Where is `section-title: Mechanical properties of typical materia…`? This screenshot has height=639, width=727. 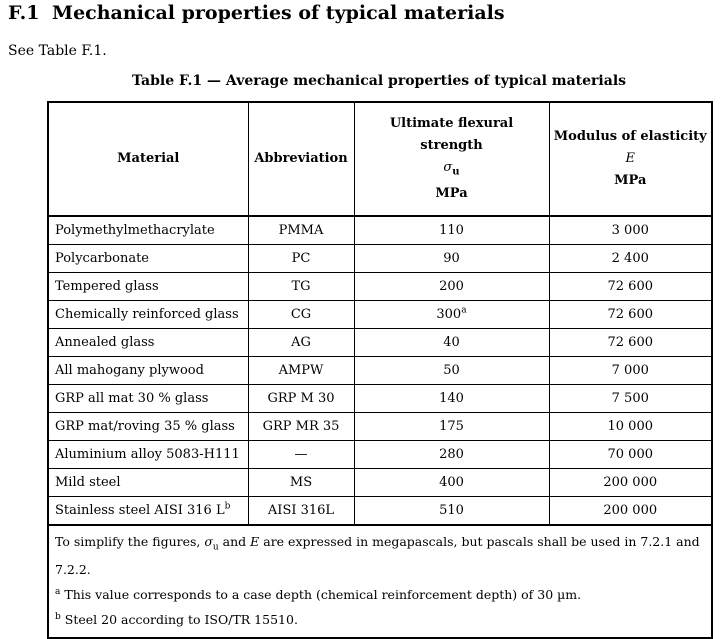 section-title: Mechanical properties of typical materia… is located at coordinates (278, 13).